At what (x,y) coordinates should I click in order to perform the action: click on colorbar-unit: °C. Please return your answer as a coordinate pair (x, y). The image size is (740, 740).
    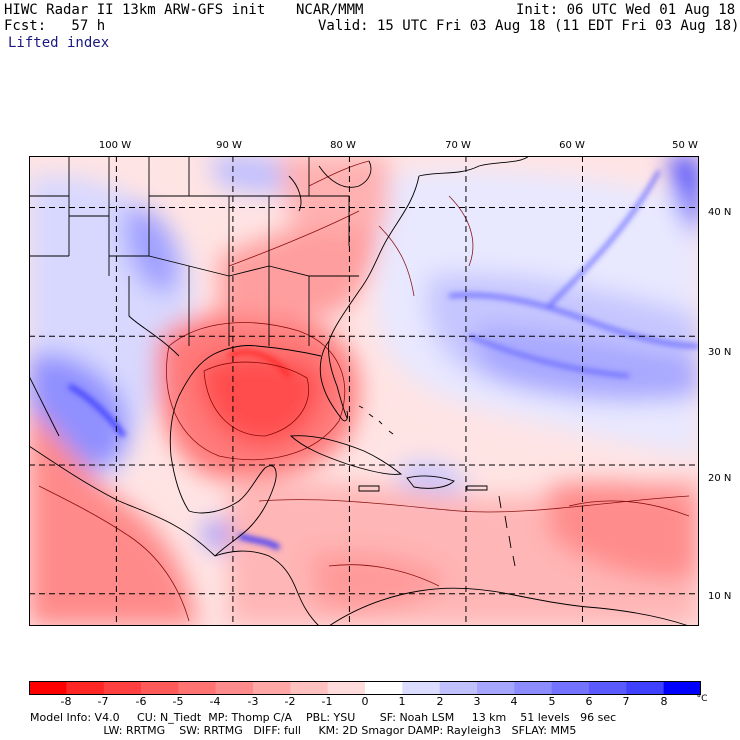
    Looking at the image, I should click on (702, 699).